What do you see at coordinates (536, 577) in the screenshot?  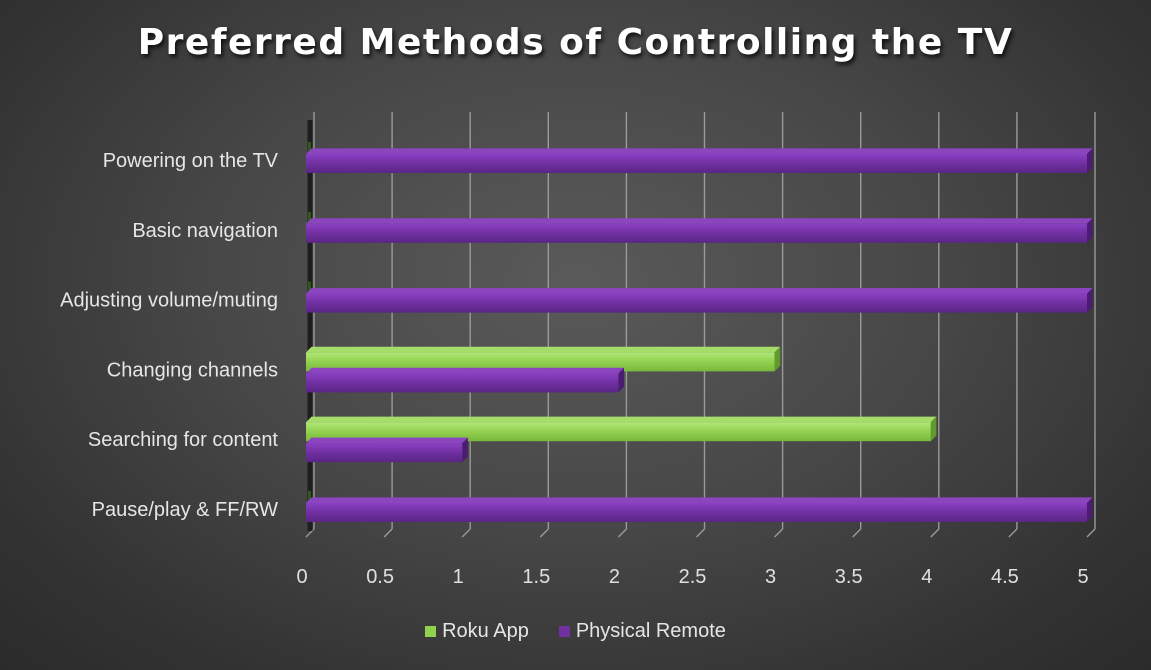 I see `x-tick-label: 1.5` at bounding box center [536, 577].